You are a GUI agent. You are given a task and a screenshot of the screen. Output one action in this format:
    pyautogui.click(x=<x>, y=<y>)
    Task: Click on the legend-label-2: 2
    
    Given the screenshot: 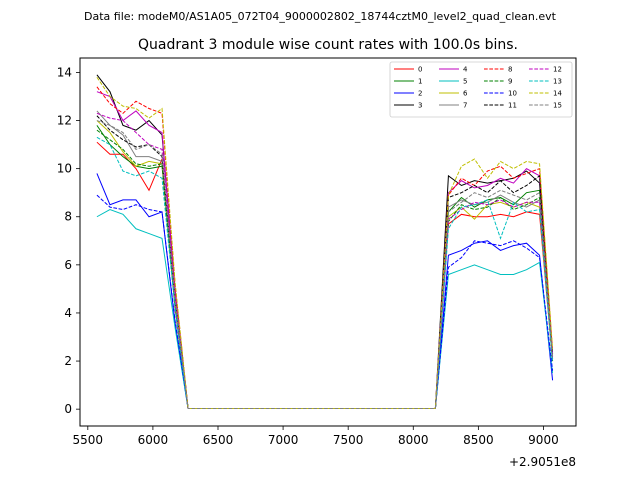 What is the action you would take?
    pyautogui.click(x=420, y=94)
    